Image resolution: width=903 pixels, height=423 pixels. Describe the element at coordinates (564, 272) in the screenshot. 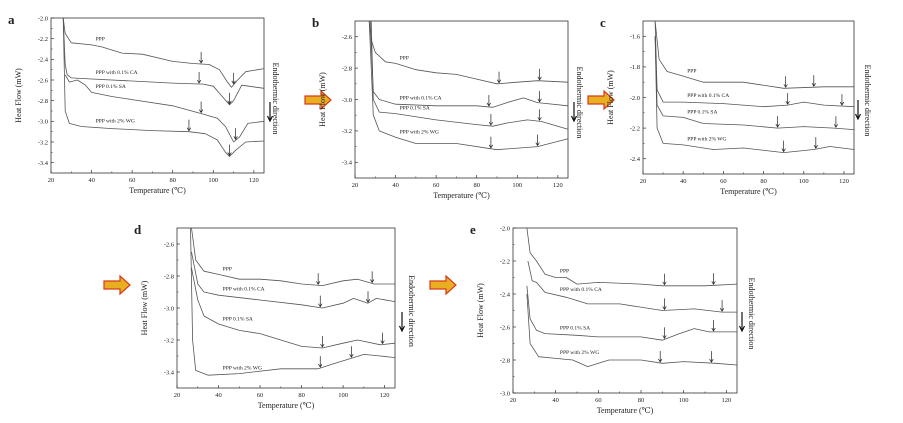

I see `series-label: PPP` at that location.